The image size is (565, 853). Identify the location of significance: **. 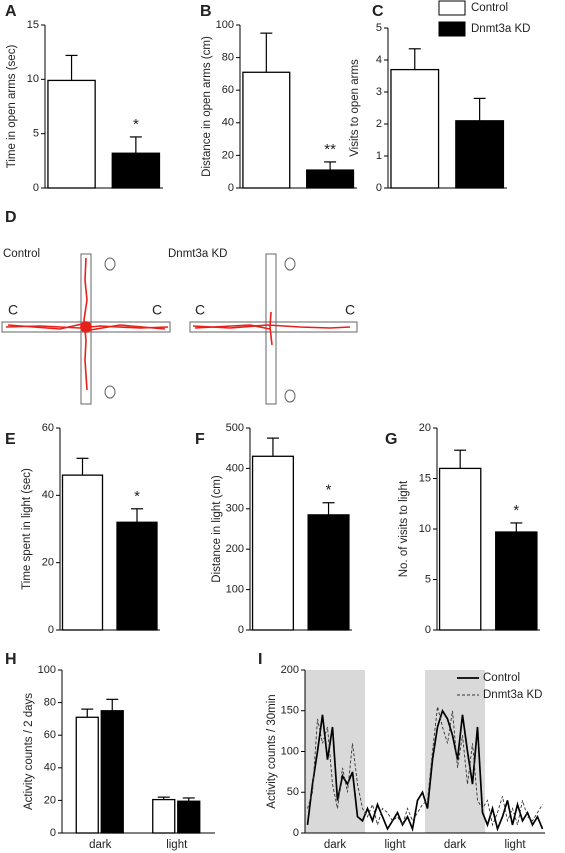
(330, 149).